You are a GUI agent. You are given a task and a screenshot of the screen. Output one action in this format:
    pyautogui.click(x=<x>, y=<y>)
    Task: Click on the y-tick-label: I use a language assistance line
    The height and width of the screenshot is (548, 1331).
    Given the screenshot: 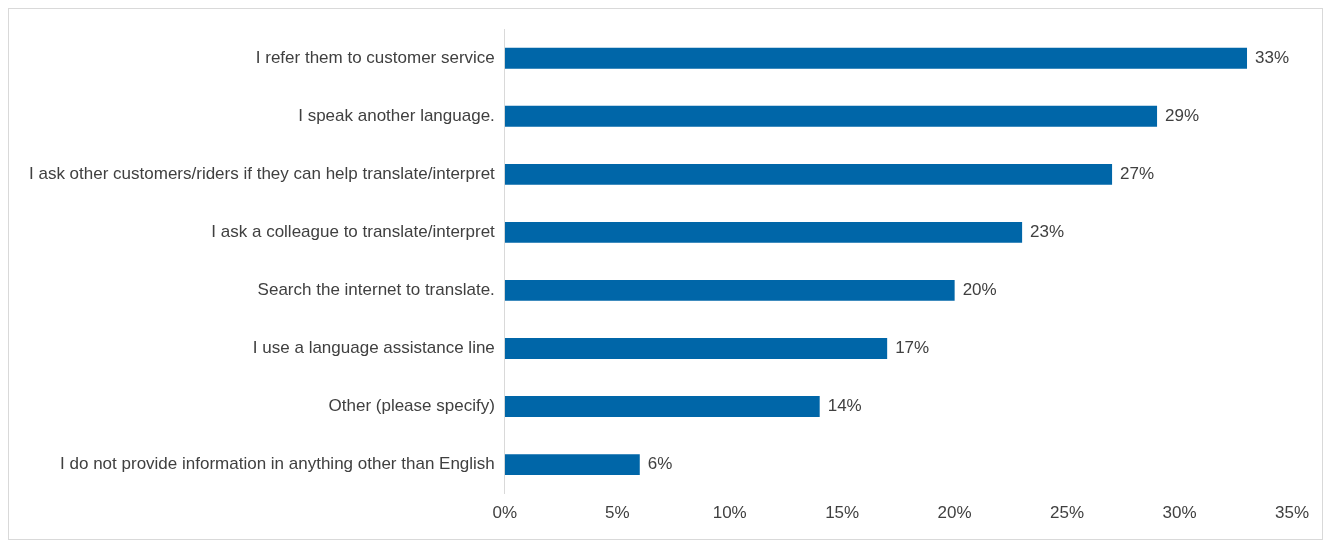 What is the action you would take?
    pyautogui.click(x=373, y=348)
    